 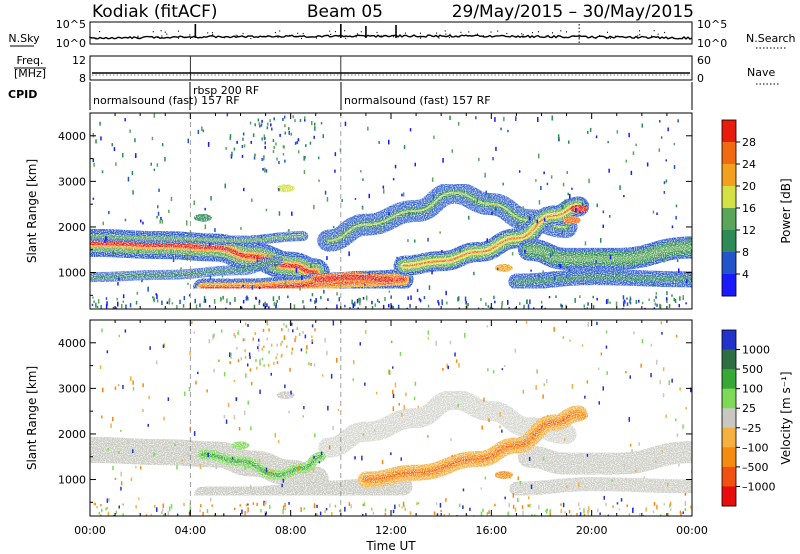 I want to click on colorbar-tick-label: 20, so click(x=749, y=186).